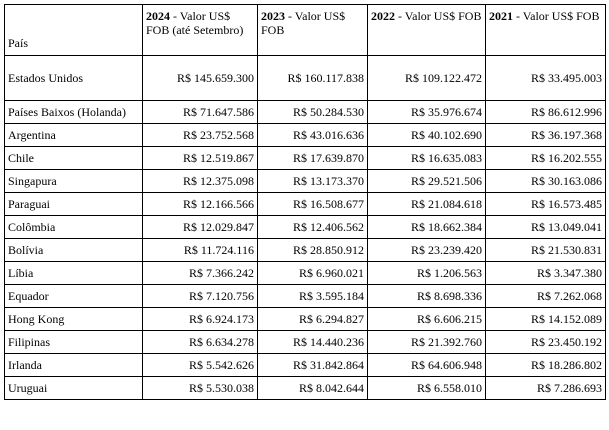  Describe the element at coordinates (312, 30) in the screenshot. I see `header-2023: 2023 - Valor US$ FOB` at that location.